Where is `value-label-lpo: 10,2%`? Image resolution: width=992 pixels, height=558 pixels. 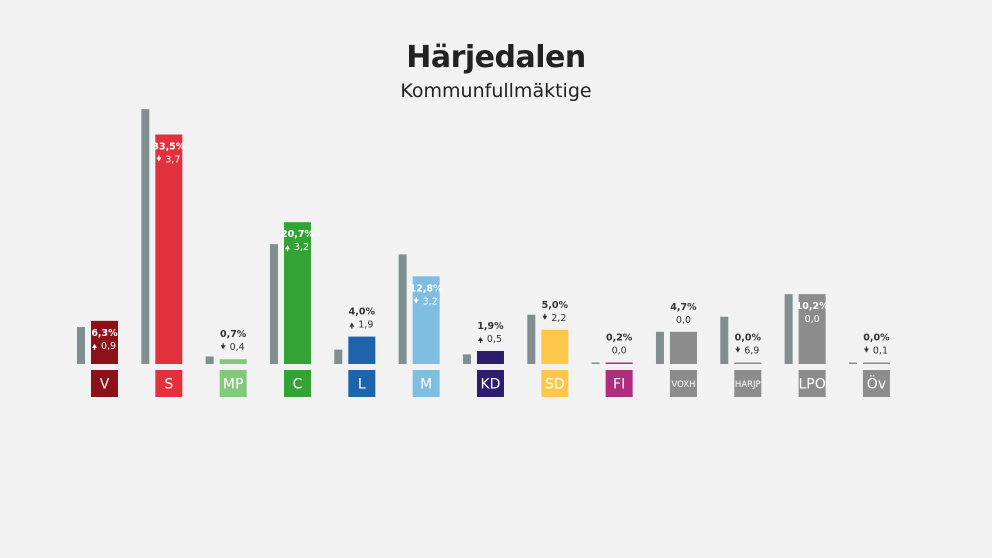
value-label-lpo: 10,2% is located at coordinates (812, 306).